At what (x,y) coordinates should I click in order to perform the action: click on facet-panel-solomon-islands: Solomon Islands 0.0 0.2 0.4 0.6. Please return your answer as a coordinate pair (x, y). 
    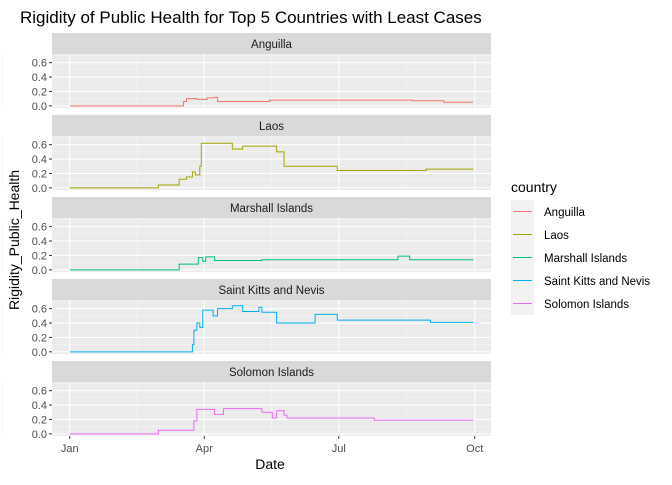
    Looking at the image, I should click on (246, 401).